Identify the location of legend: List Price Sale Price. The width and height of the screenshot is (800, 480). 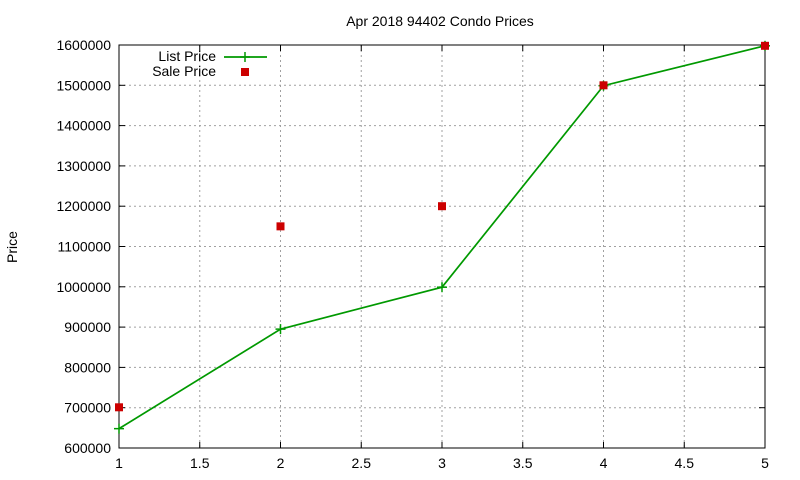
(209, 63).